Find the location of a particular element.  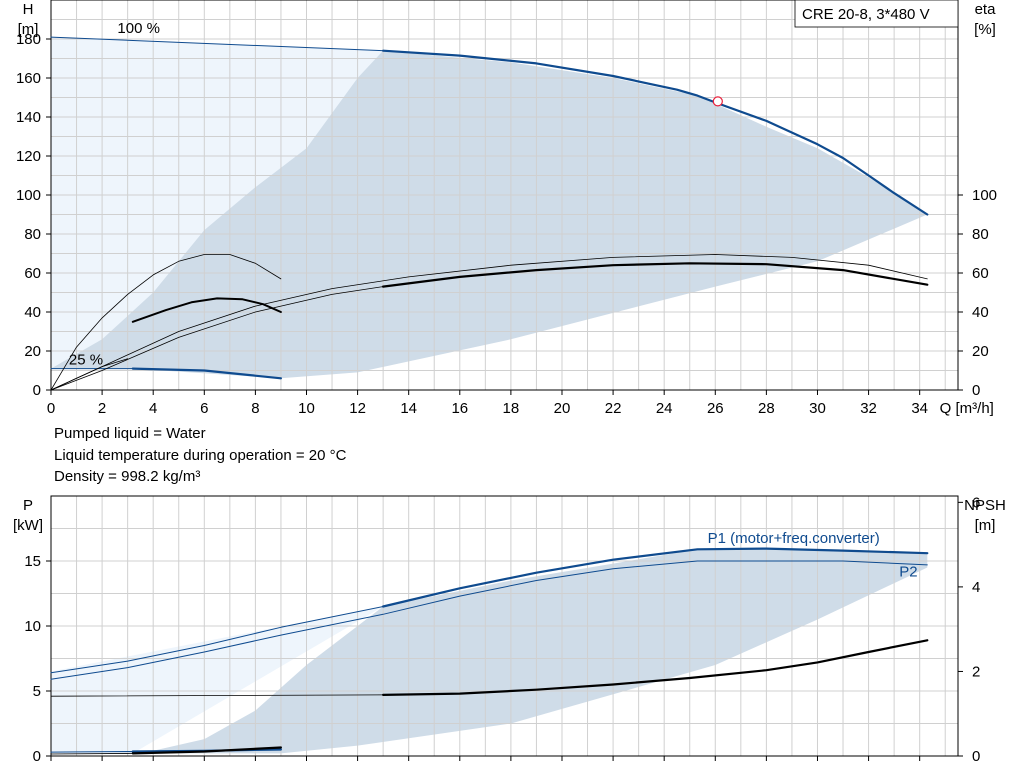

series-p1-100-operating is located at coordinates (655, 577).